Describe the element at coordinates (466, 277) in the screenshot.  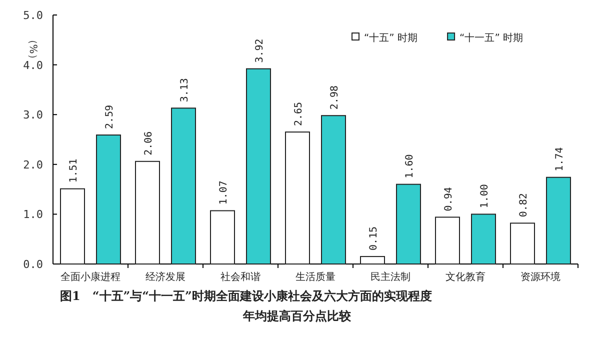
I see `x-tick-label: 文化教育` at that location.